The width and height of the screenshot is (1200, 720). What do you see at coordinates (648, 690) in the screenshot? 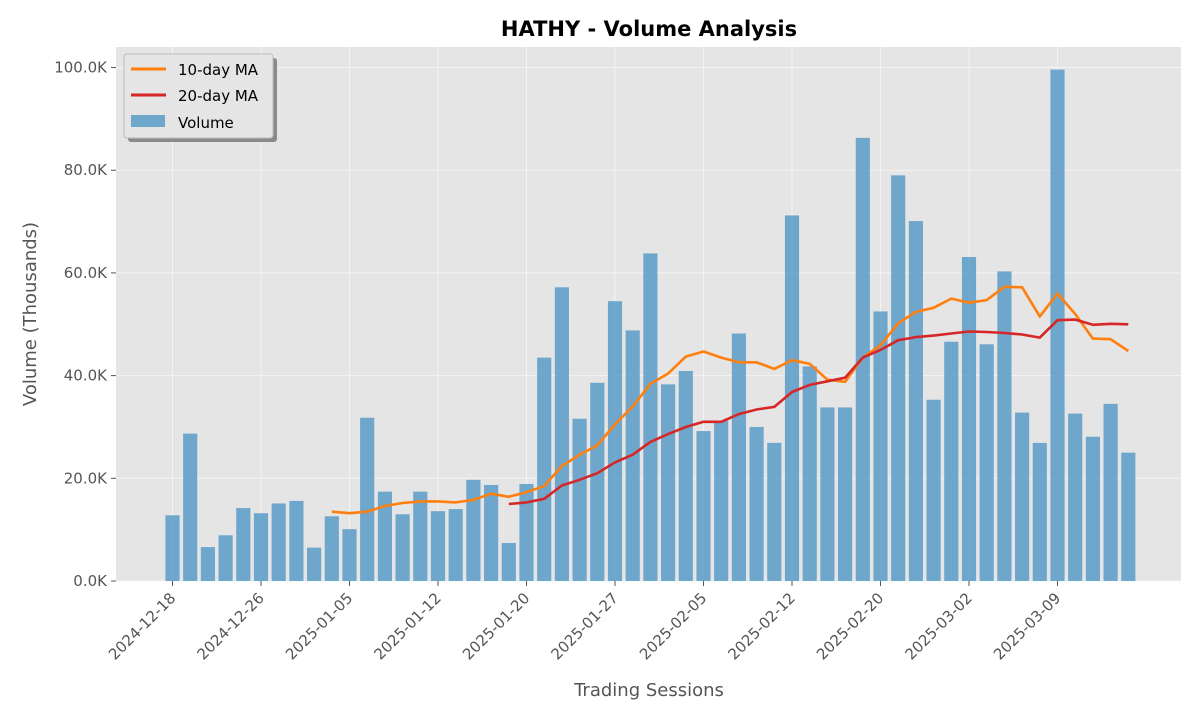
I see `x-axis-label: Trading Sessions` at bounding box center [648, 690].